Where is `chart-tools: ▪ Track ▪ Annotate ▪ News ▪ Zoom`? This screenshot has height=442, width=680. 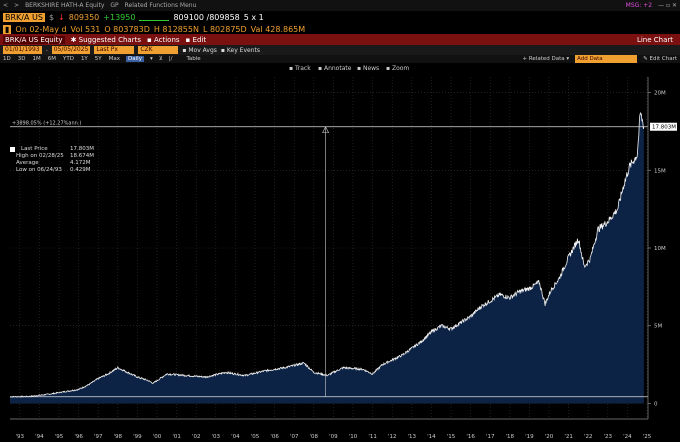
chart-tools: ▪ Track ▪ Annotate ▪ News ▪ Zoom is located at coordinates (349, 68).